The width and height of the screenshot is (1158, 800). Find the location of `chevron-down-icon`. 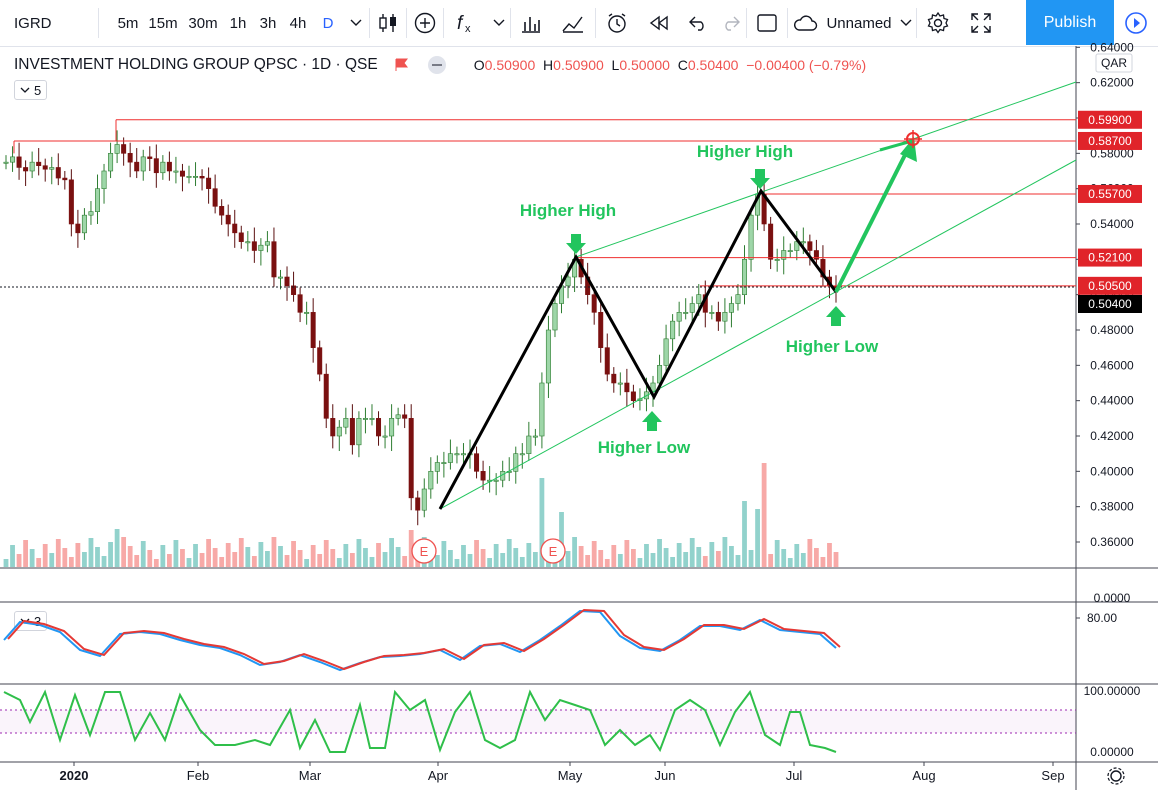

chevron-down-icon is located at coordinates (25, 90).